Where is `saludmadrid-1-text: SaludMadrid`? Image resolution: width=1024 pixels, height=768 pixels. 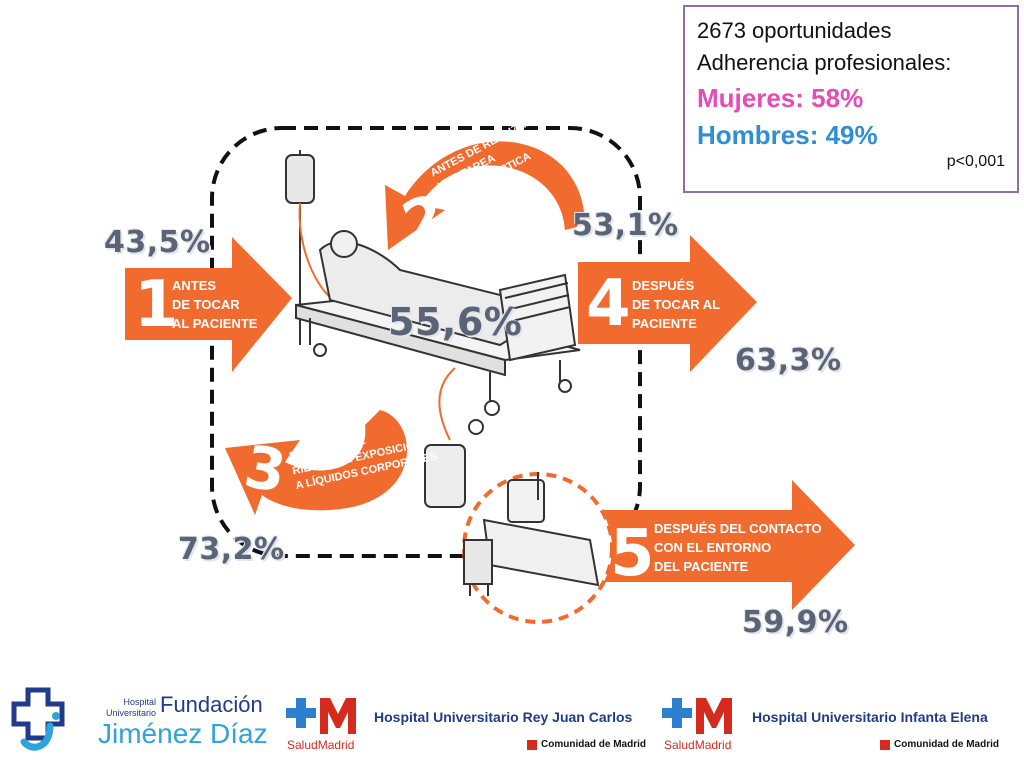 saludmadrid-1-text: SaludMadrid is located at coordinates (321, 745).